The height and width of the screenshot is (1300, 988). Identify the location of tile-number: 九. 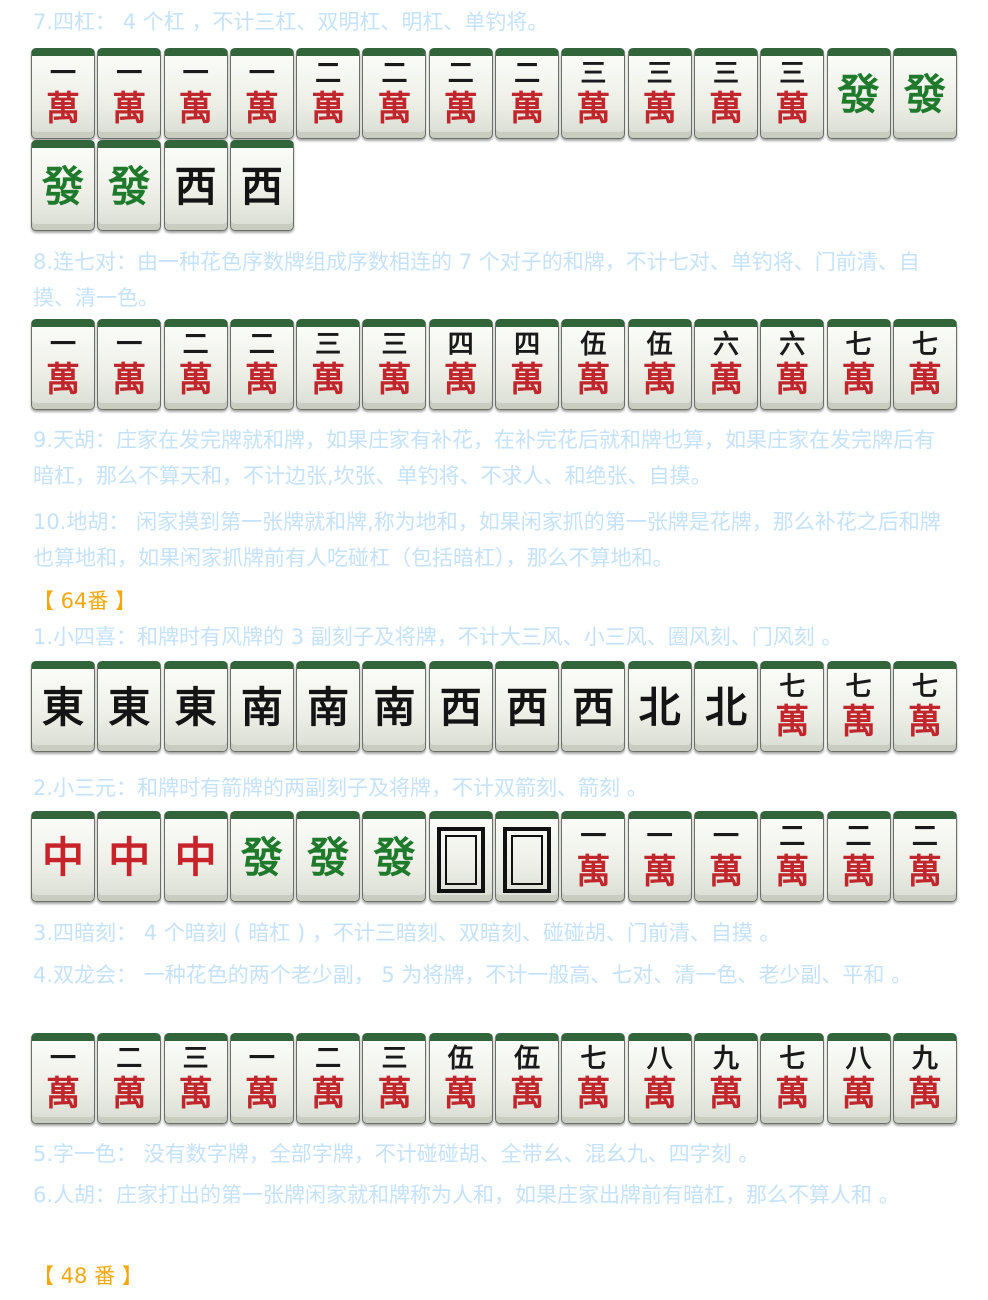
(725, 1059).